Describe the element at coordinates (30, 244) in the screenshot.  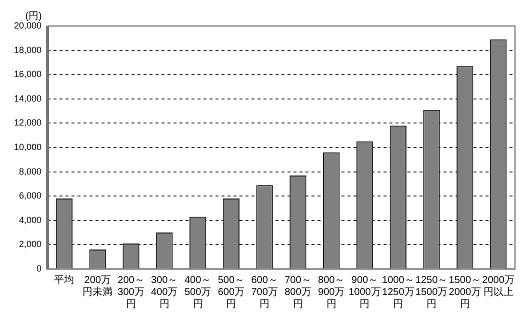
I see `y-tick-label: 2,000` at that location.